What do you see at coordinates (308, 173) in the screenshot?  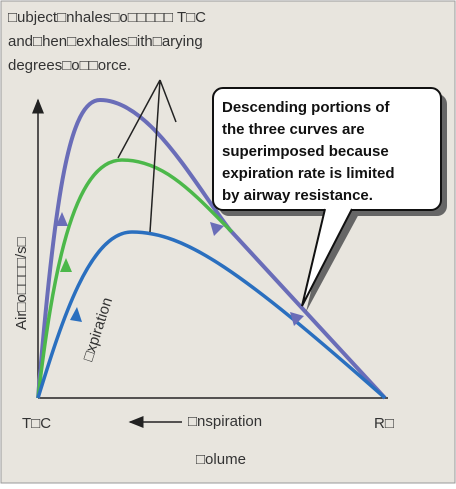 I see `callout-line: expiration rate is limited` at bounding box center [308, 173].